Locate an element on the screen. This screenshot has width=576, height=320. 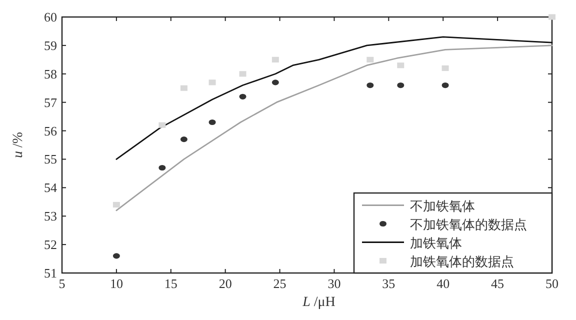
legend-label: 加铁氧体 is located at coordinates (436, 244).